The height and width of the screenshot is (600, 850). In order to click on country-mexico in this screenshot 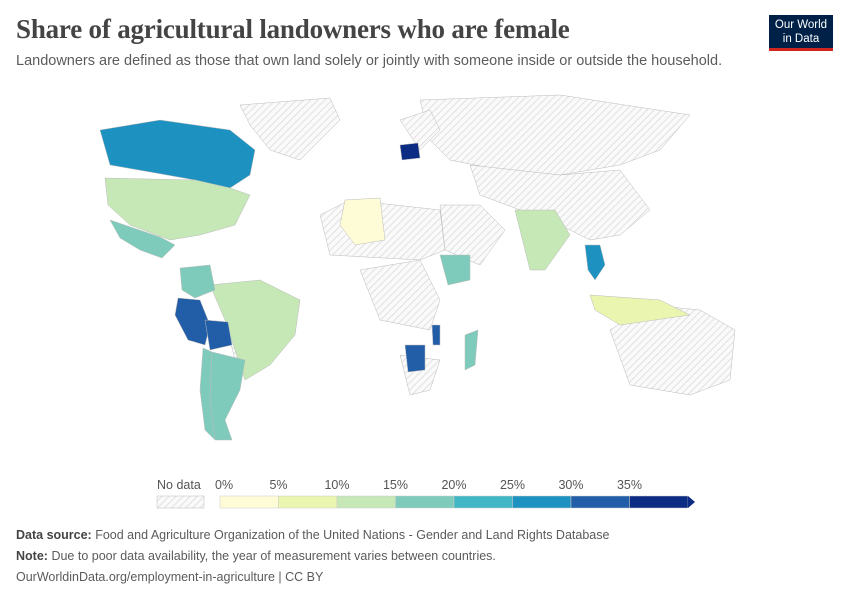, I will do `click(142, 239)`.